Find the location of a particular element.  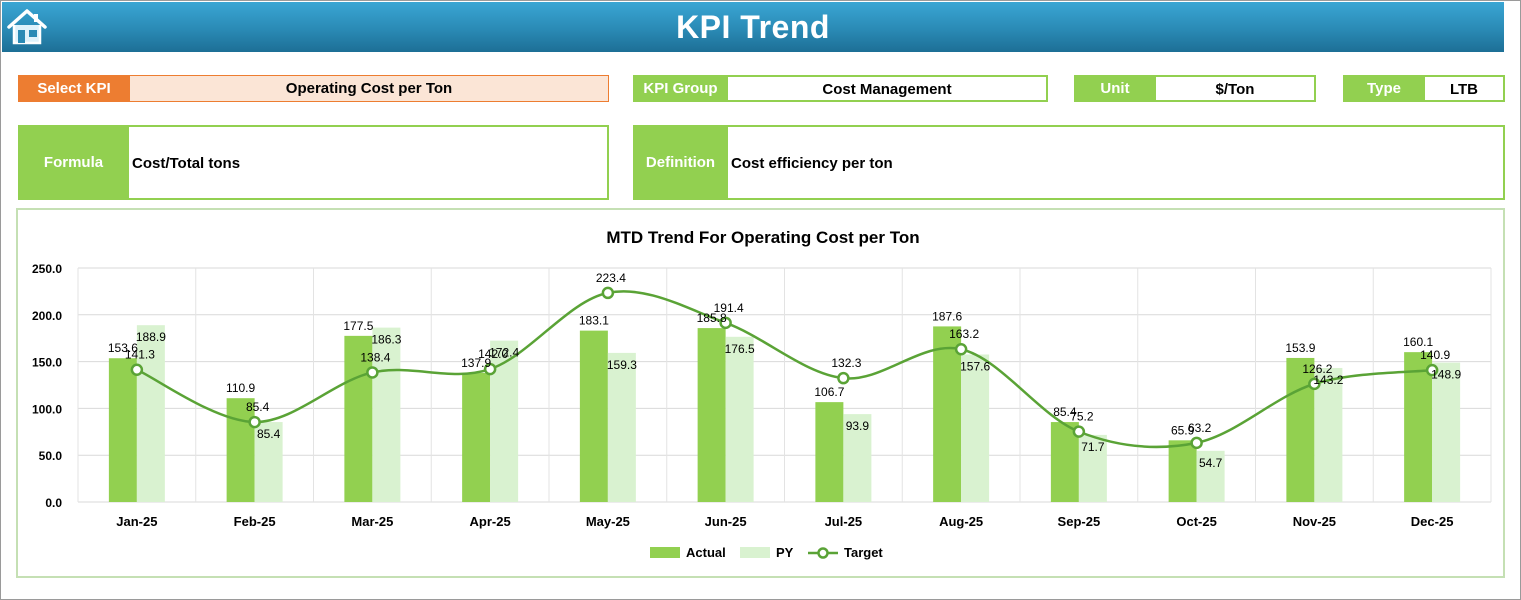

legend-label-target: Target is located at coordinates (863, 552).